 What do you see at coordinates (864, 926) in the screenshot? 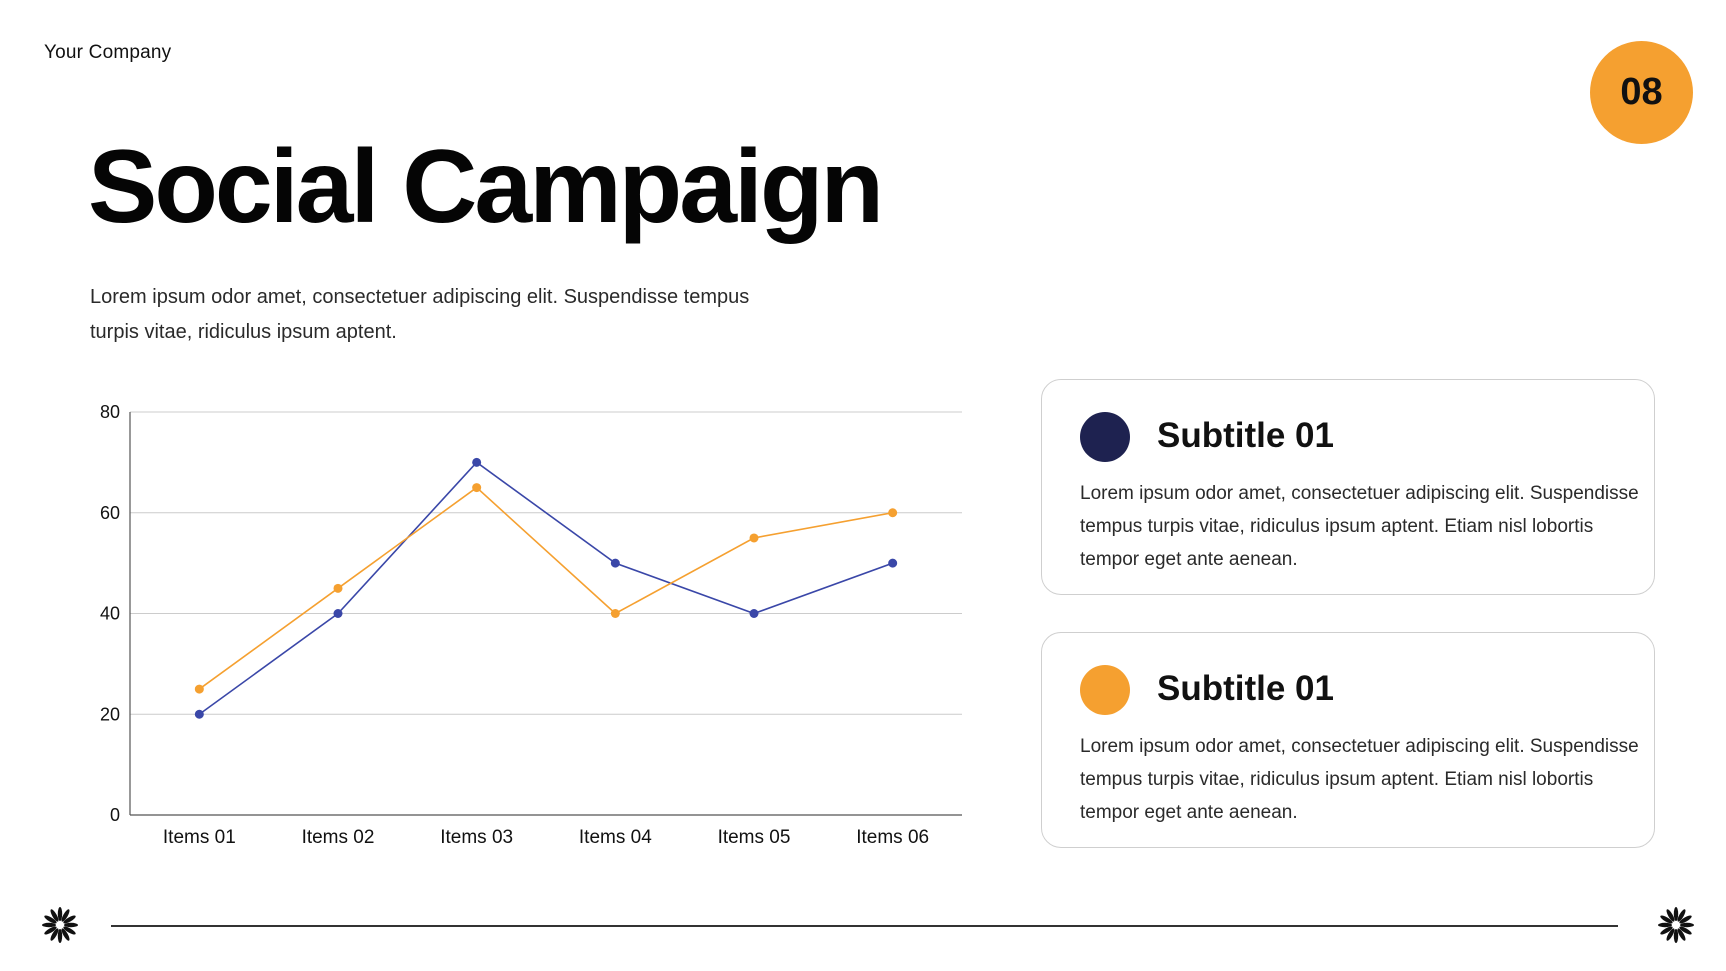
I see `footer-divider` at bounding box center [864, 926].